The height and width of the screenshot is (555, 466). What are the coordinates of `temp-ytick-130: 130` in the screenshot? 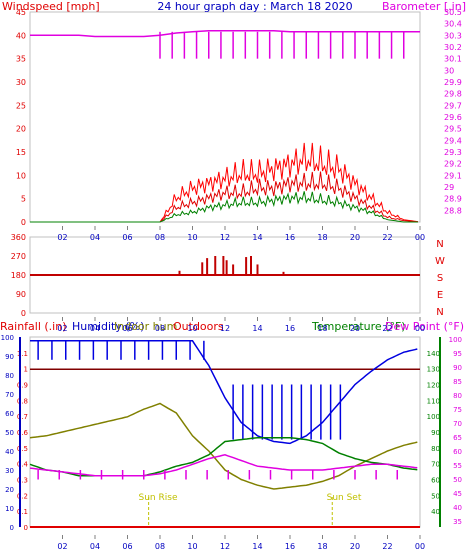 It's located at (433, 370).